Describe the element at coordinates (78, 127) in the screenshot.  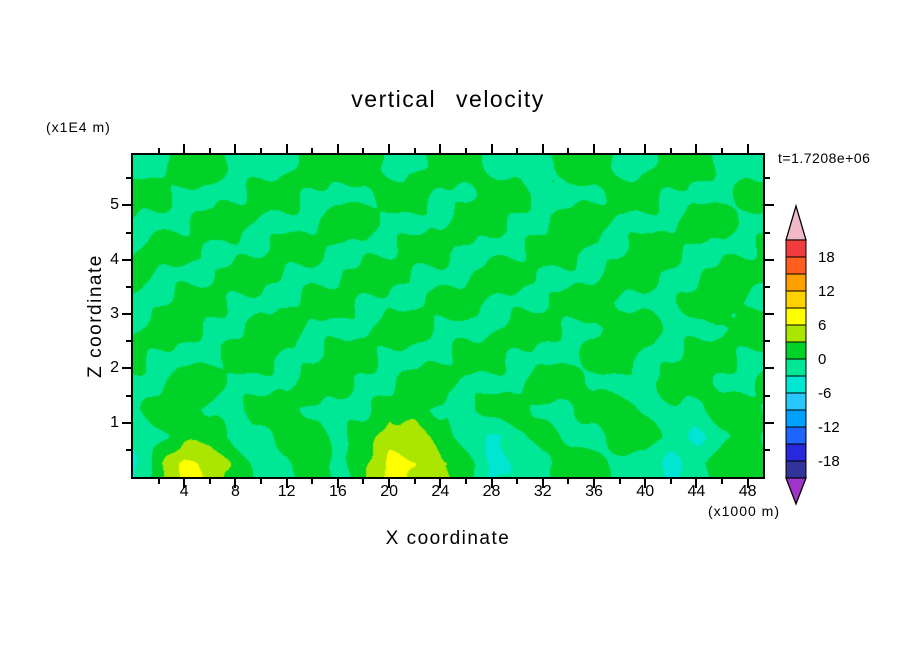
I see `z-axis-unit-label: (x1E4 m)` at that location.